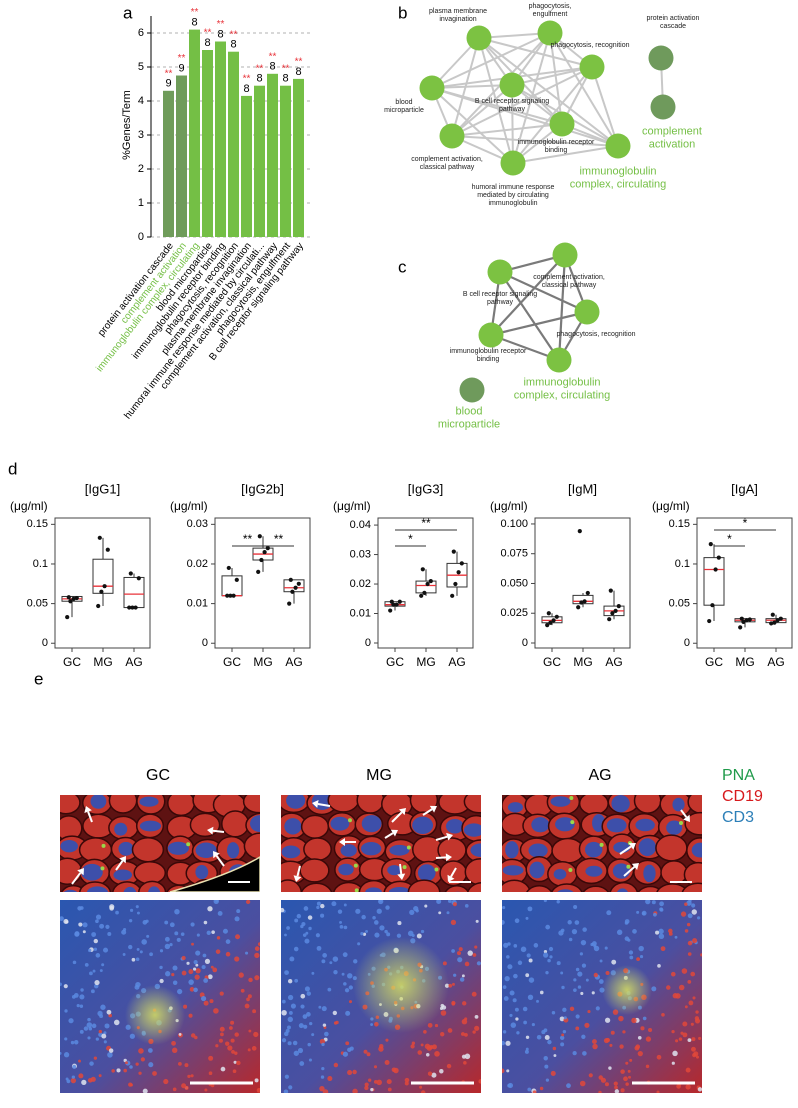 The width and height of the screenshot is (798, 1108). What do you see at coordinates (744, 488) in the screenshot?
I see `chart-title: [IgA]` at bounding box center [744, 488].